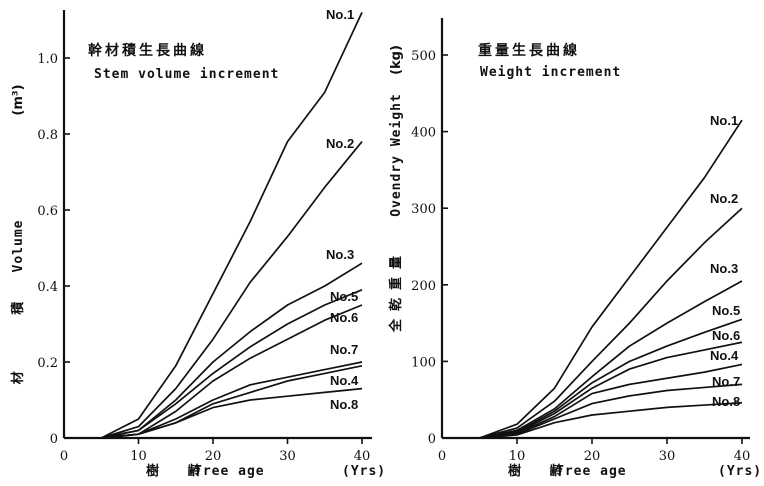 The image size is (764, 486). What do you see at coordinates (396, 60) in the screenshot?
I see `y-axis-unit: (kg)` at bounding box center [396, 60].